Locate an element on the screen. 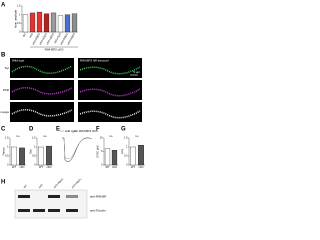 Image resolution: width=320 pixels, height=240 pixels. row-label: PSD is located at coordinates (6, 90).